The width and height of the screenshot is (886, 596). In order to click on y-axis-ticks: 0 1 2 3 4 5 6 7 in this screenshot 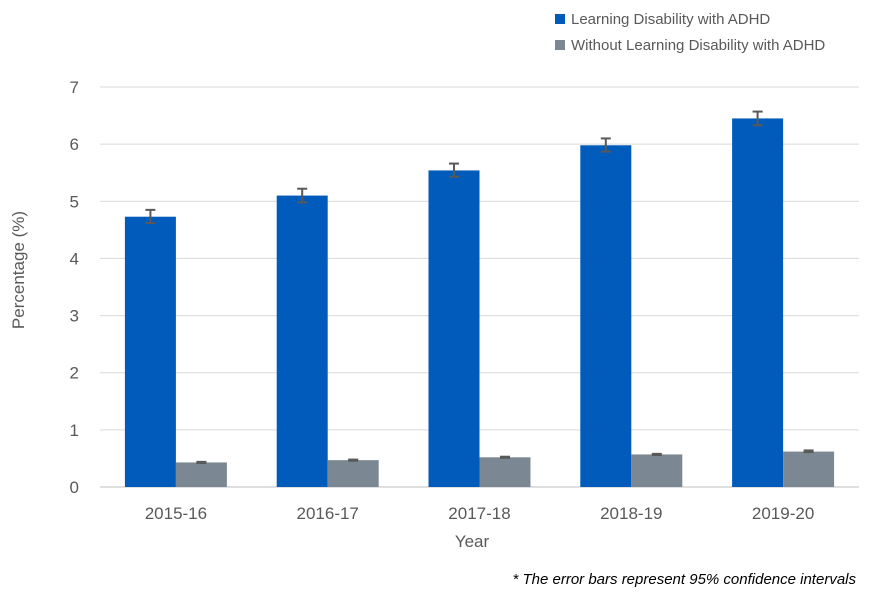, I will do `click(74, 287)`.